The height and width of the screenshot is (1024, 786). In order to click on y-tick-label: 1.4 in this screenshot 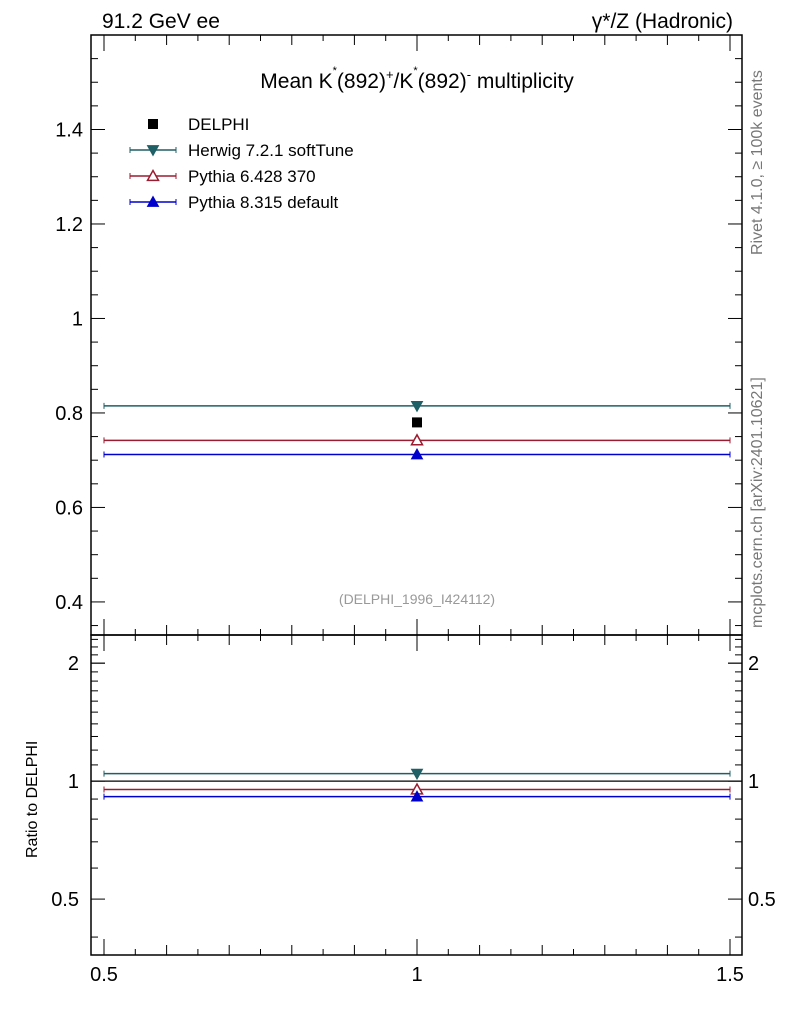, I will do `click(69, 130)`.